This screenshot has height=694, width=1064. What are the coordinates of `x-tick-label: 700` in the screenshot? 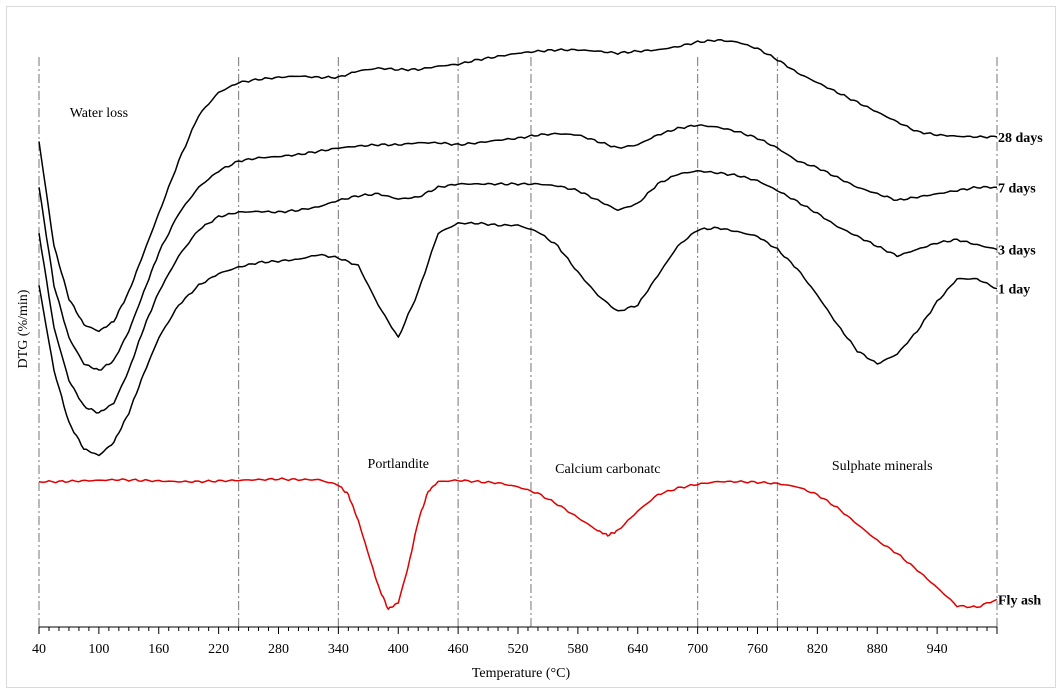 It's located at (697, 649).